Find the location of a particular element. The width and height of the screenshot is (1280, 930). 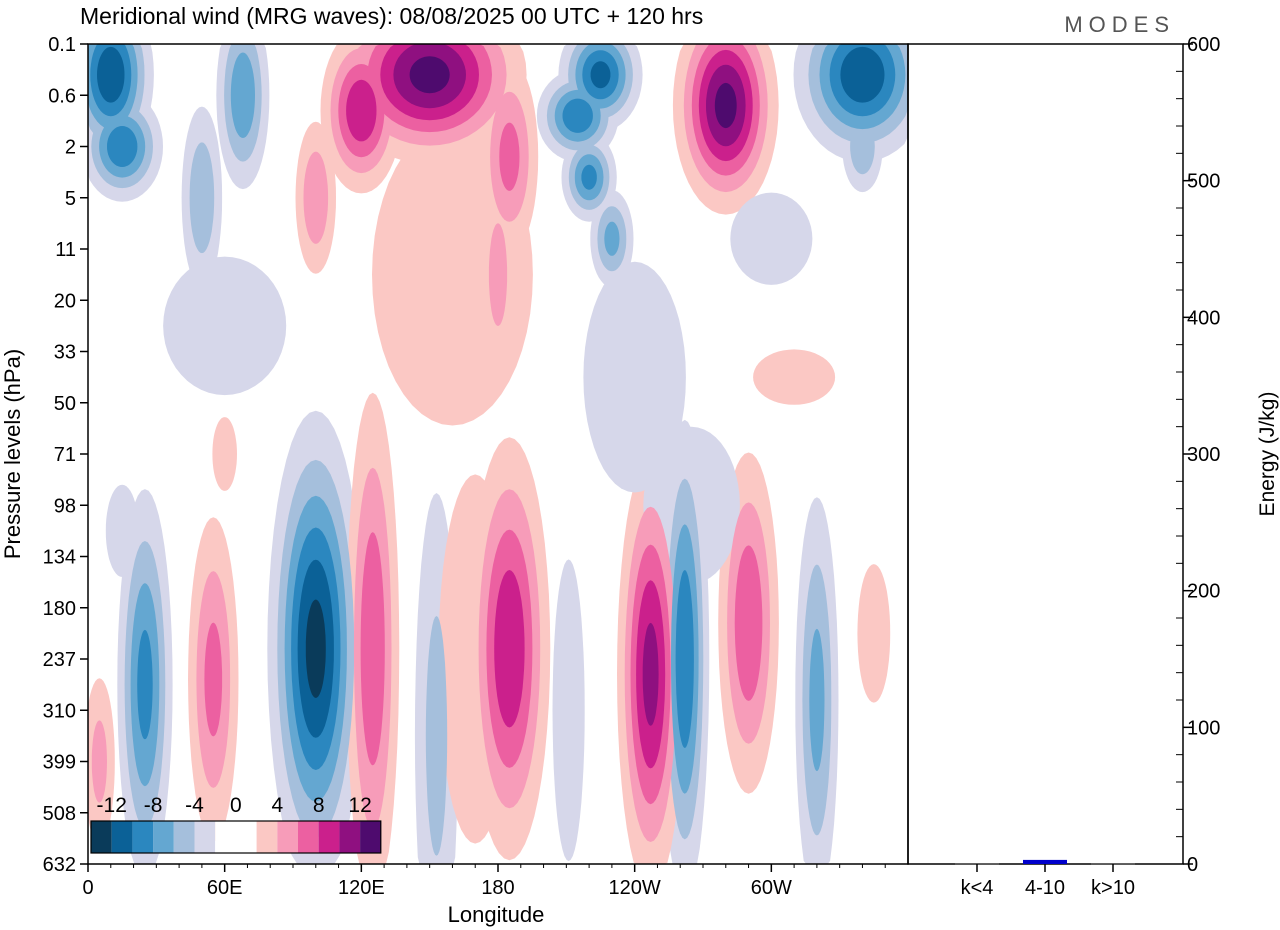

y-tick-label: 180 is located at coordinates (59, 609).